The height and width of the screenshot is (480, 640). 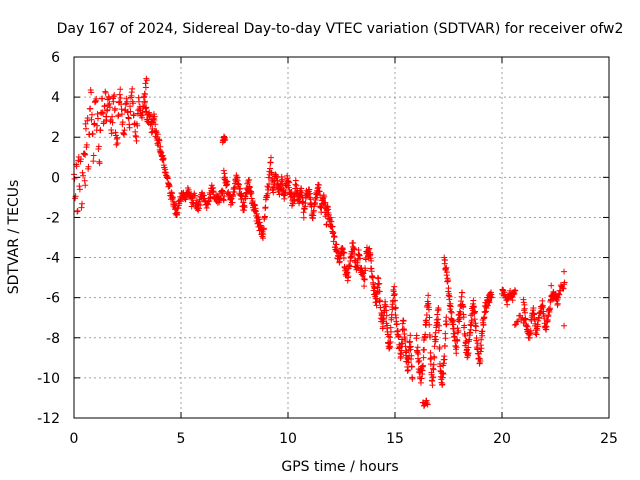 What do you see at coordinates (502, 439) in the screenshot?
I see `x-tick-label: 20` at bounding box center [502, 439].